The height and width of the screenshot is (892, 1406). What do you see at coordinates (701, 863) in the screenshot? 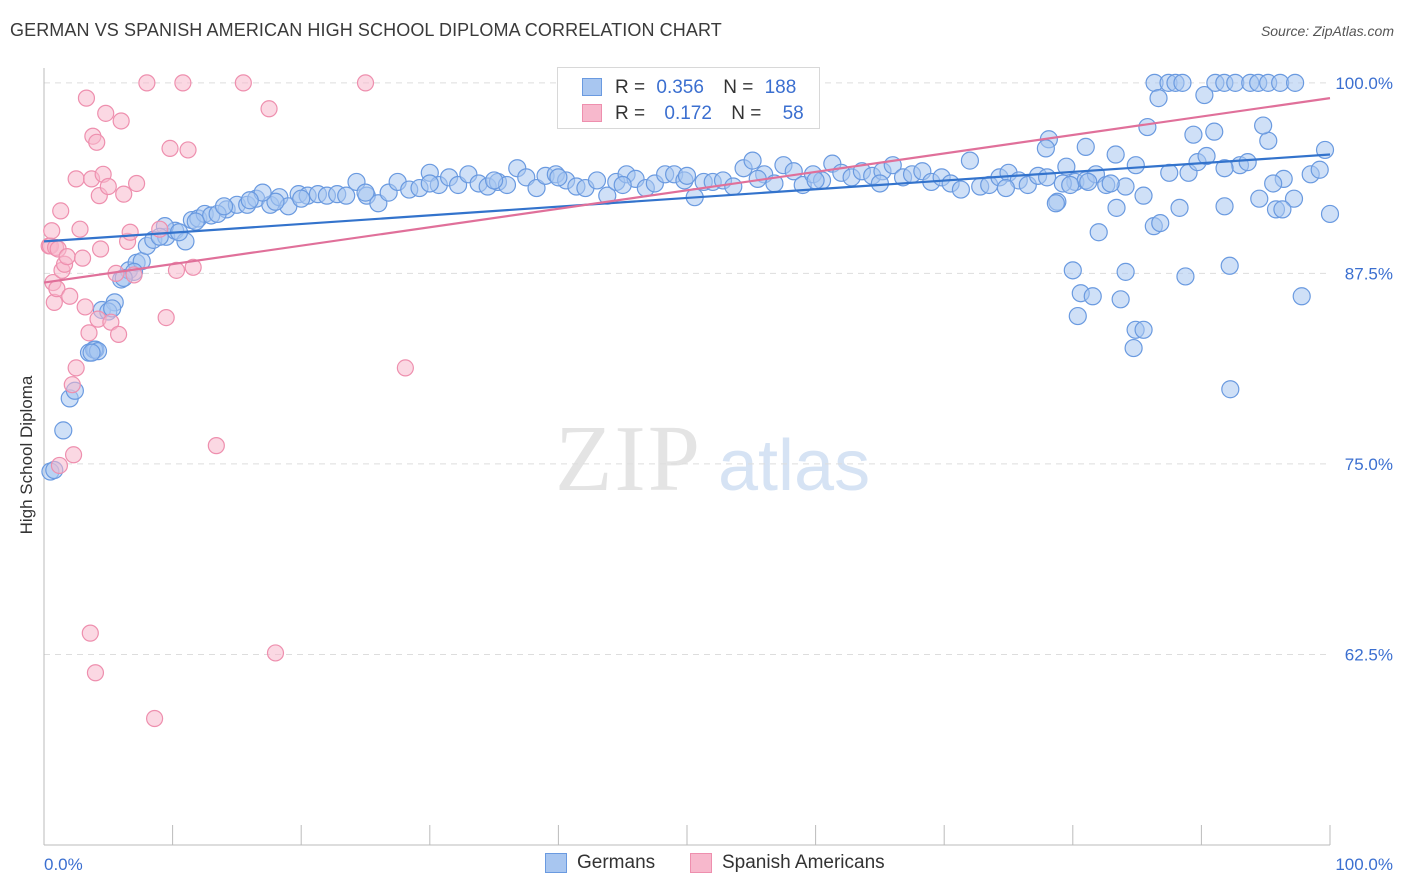
I see `spanish-legend-swatch` at bounding box center [701, 863].